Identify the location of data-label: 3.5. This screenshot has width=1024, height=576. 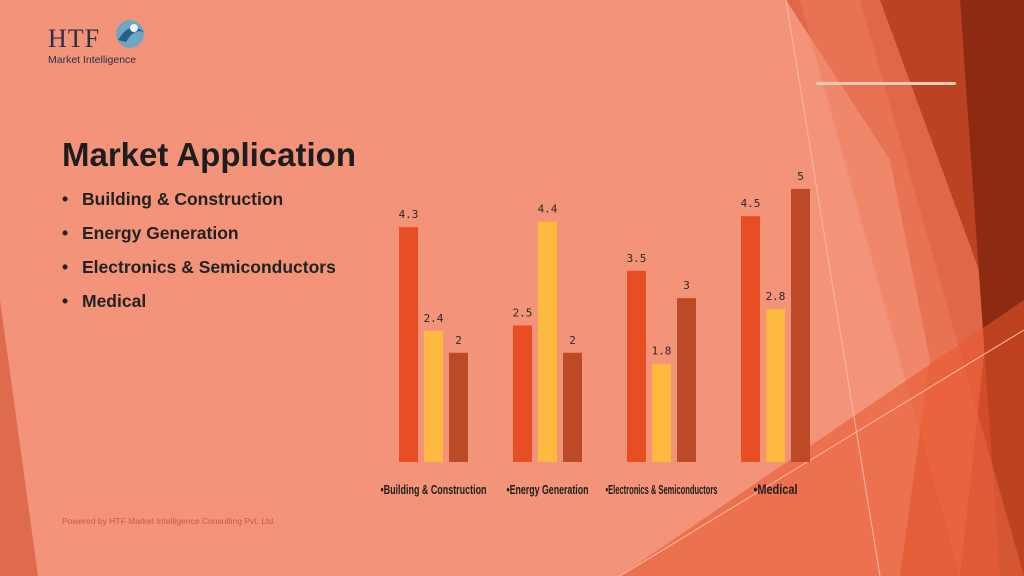
(637, 258).